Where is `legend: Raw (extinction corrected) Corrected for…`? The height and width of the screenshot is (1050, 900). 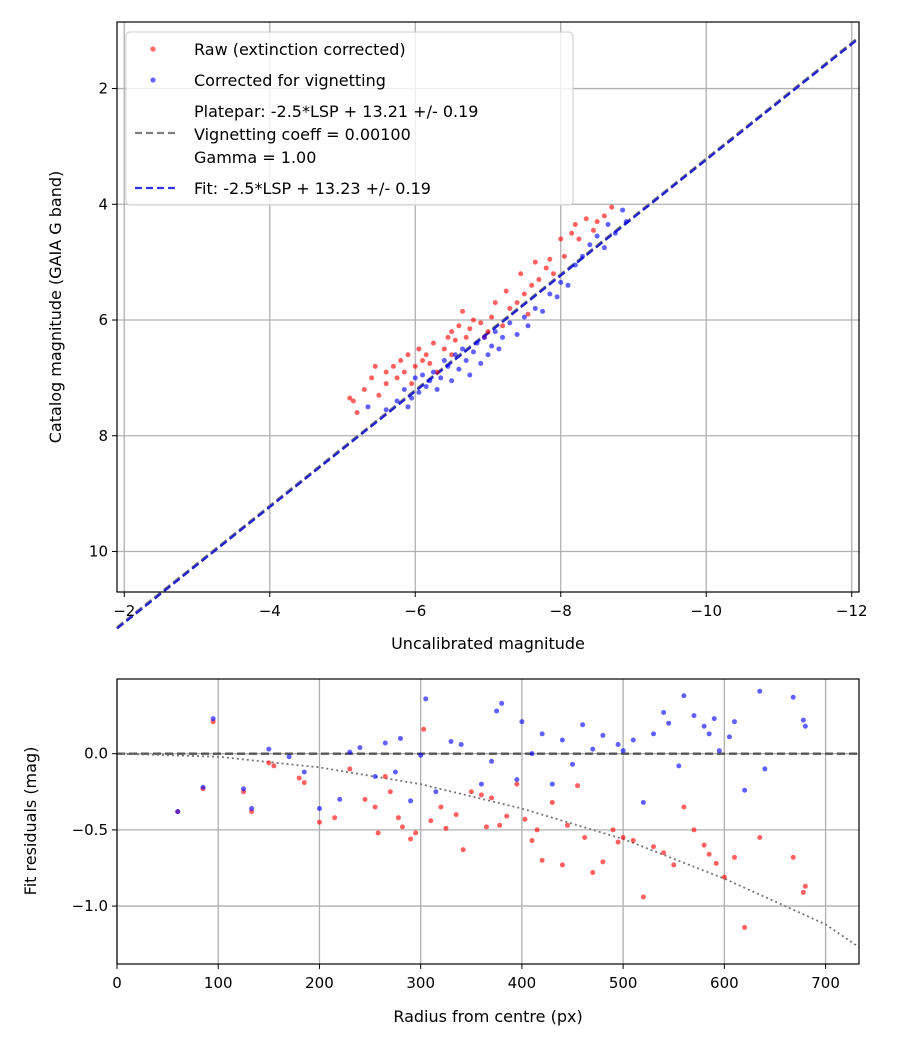 legend: Raw (extinction corrected) Corrected for… is located at coordinates (349, 118).